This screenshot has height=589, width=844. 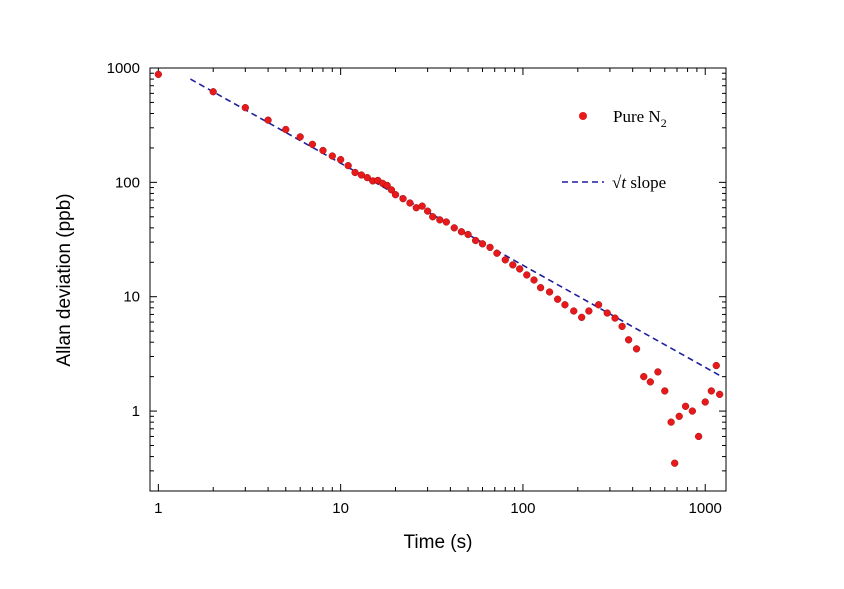 I want to click on legend-label-slope: √t slope, so click(x=639, y=182).